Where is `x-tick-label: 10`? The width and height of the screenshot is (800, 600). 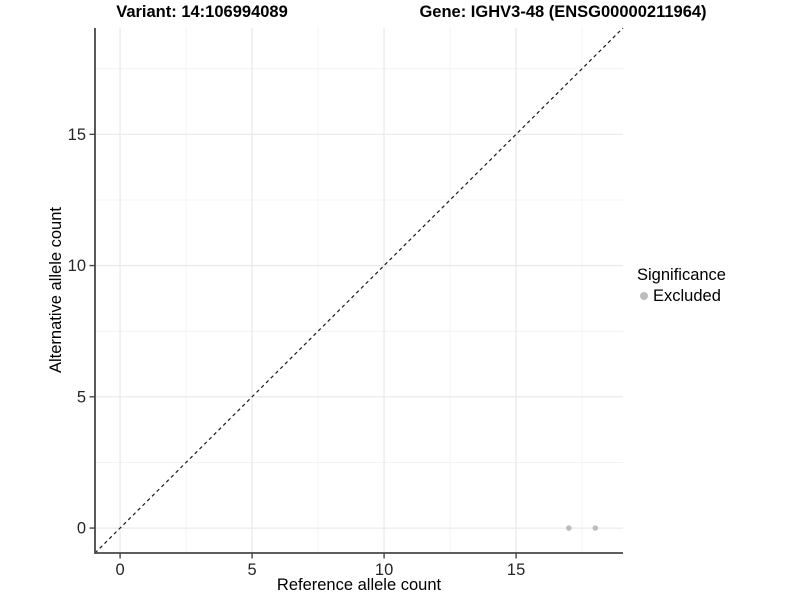 x-tick-label: 10 is located at coordinates (384, 570).